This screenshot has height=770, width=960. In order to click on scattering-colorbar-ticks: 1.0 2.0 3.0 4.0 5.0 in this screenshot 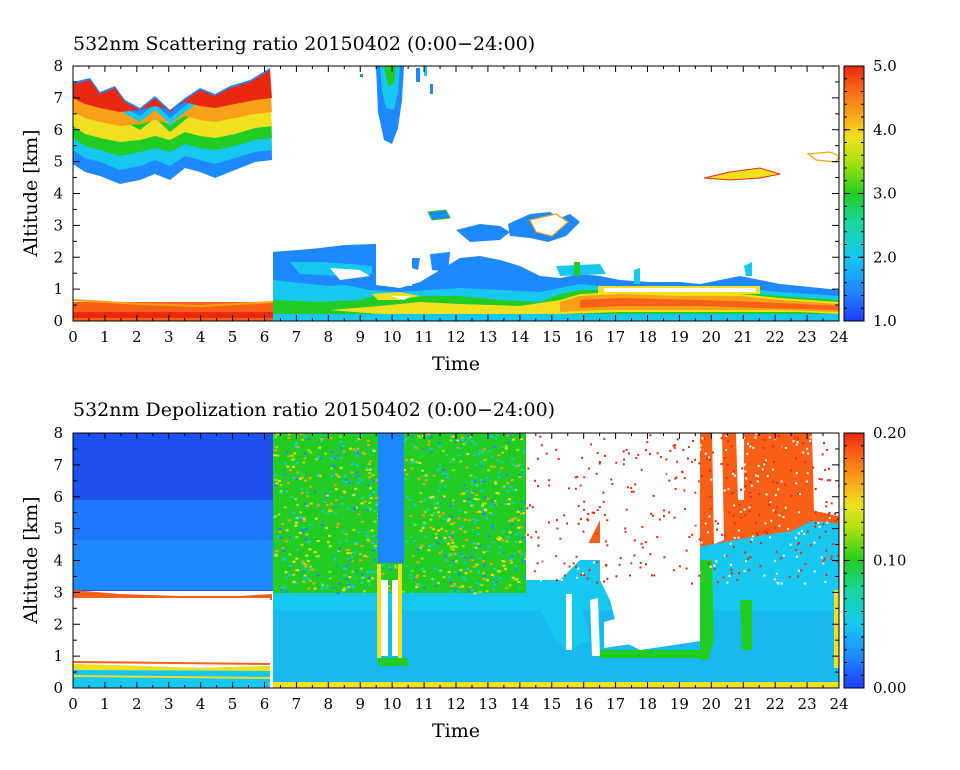, I will do `click(870, 193)`.